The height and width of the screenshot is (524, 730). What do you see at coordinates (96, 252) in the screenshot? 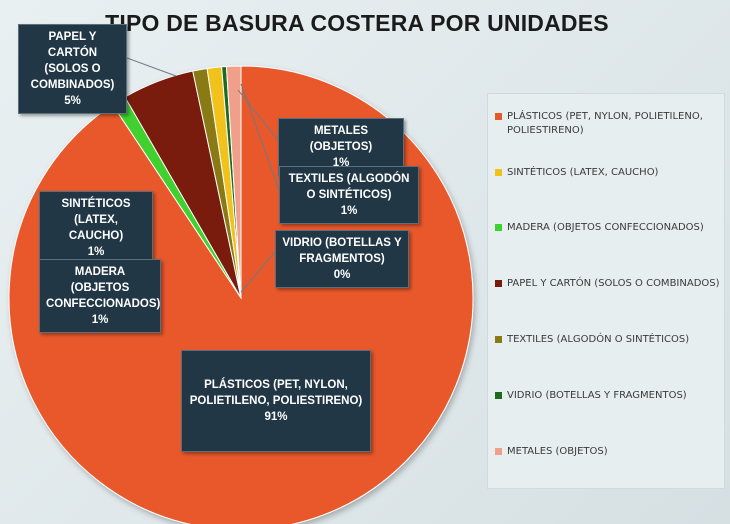
I see `data-label-sinteticos-pct: 1%` at bounding box center [96, 252].